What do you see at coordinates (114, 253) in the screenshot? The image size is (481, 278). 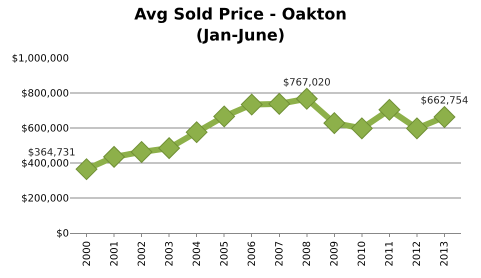 I see `x-tick-label: 2001` at bounding box center [114, 253].